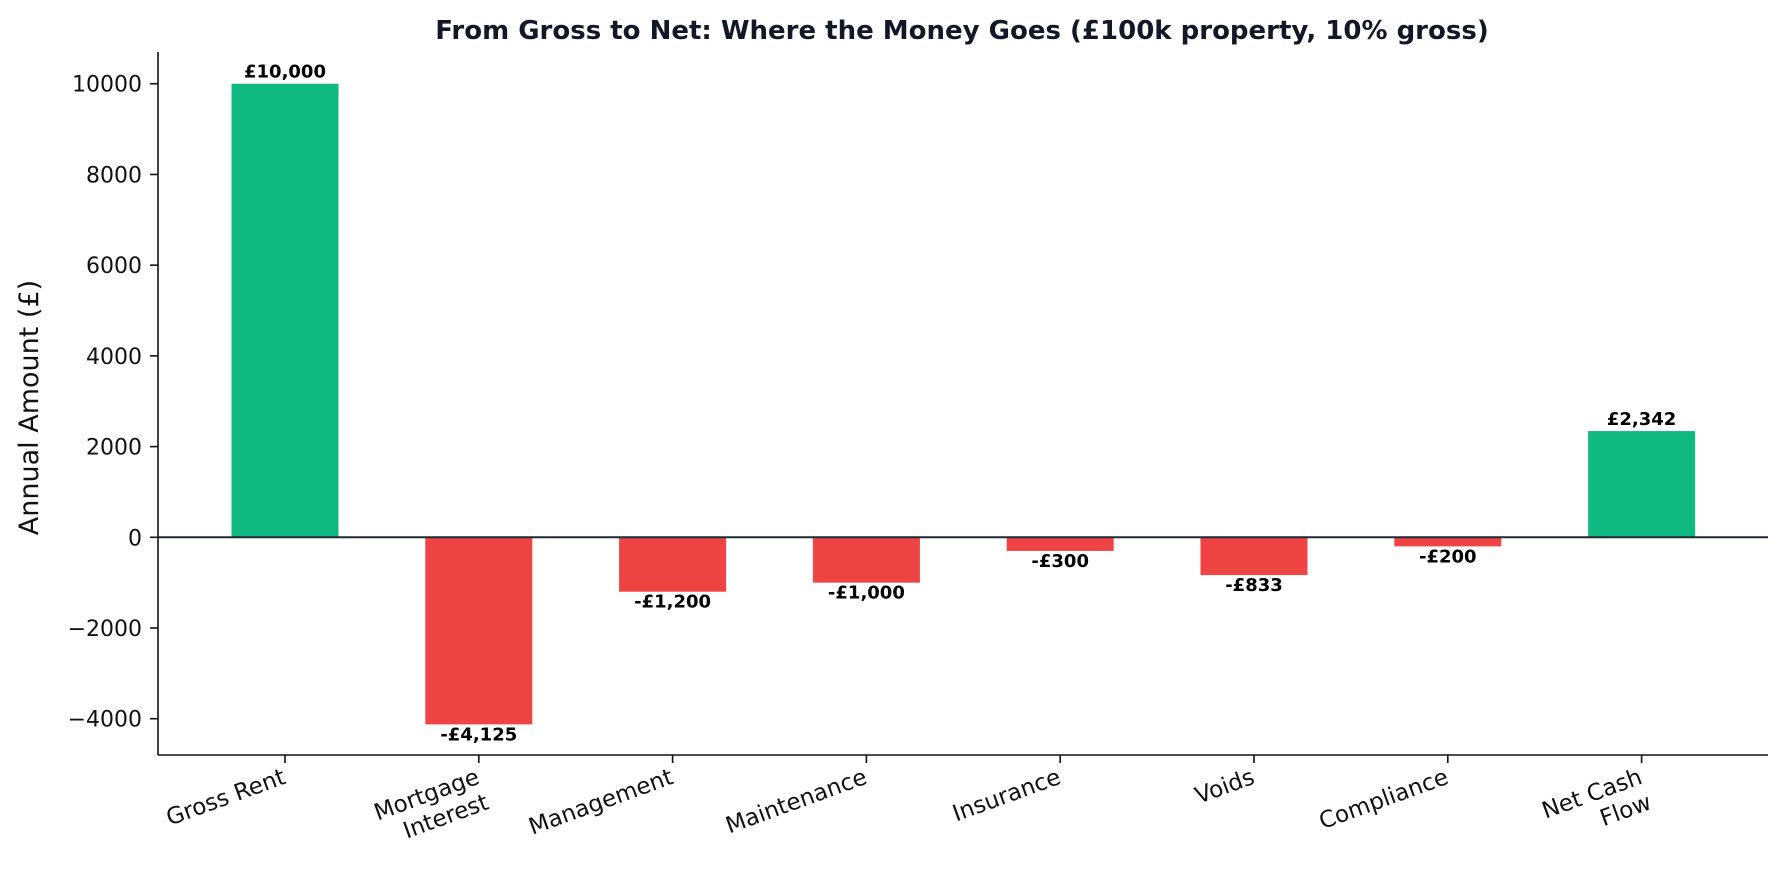 The height and width of the screenshot is (879, 1783). I want to click on y-tick-label-6: −2000, so click(105, 629).